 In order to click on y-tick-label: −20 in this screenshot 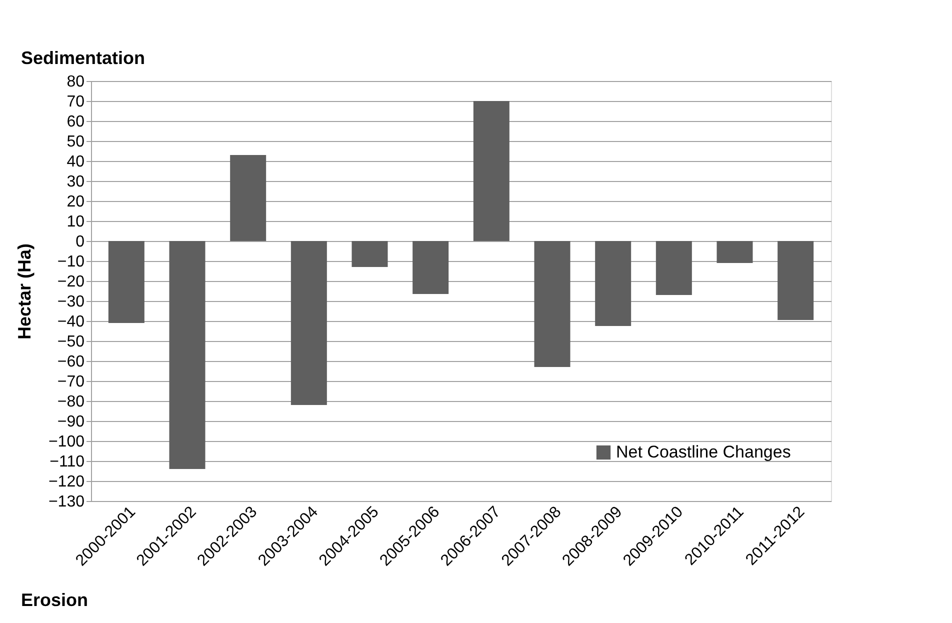, I will do `click(71, 282)`.